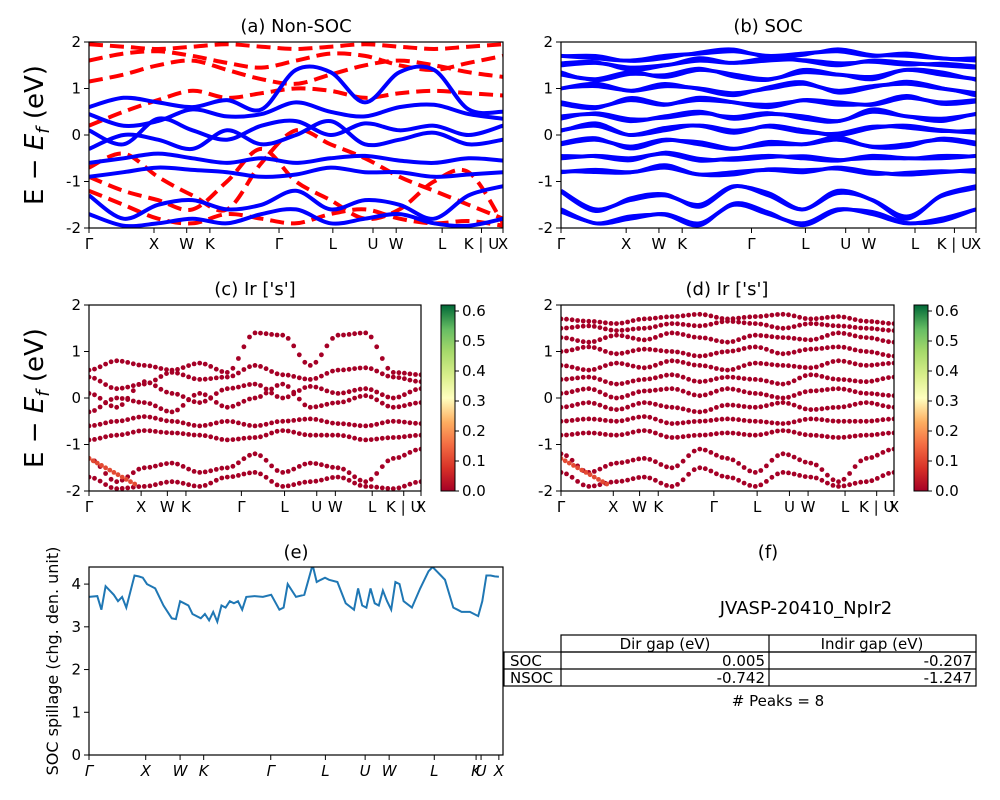 The height and width of the screenshot is (800, 1000). What do you see at coordinates (503, 244) in the screenshot?
I see `panel-a-xtick-label-10: X` at bounding box center [503, 244].